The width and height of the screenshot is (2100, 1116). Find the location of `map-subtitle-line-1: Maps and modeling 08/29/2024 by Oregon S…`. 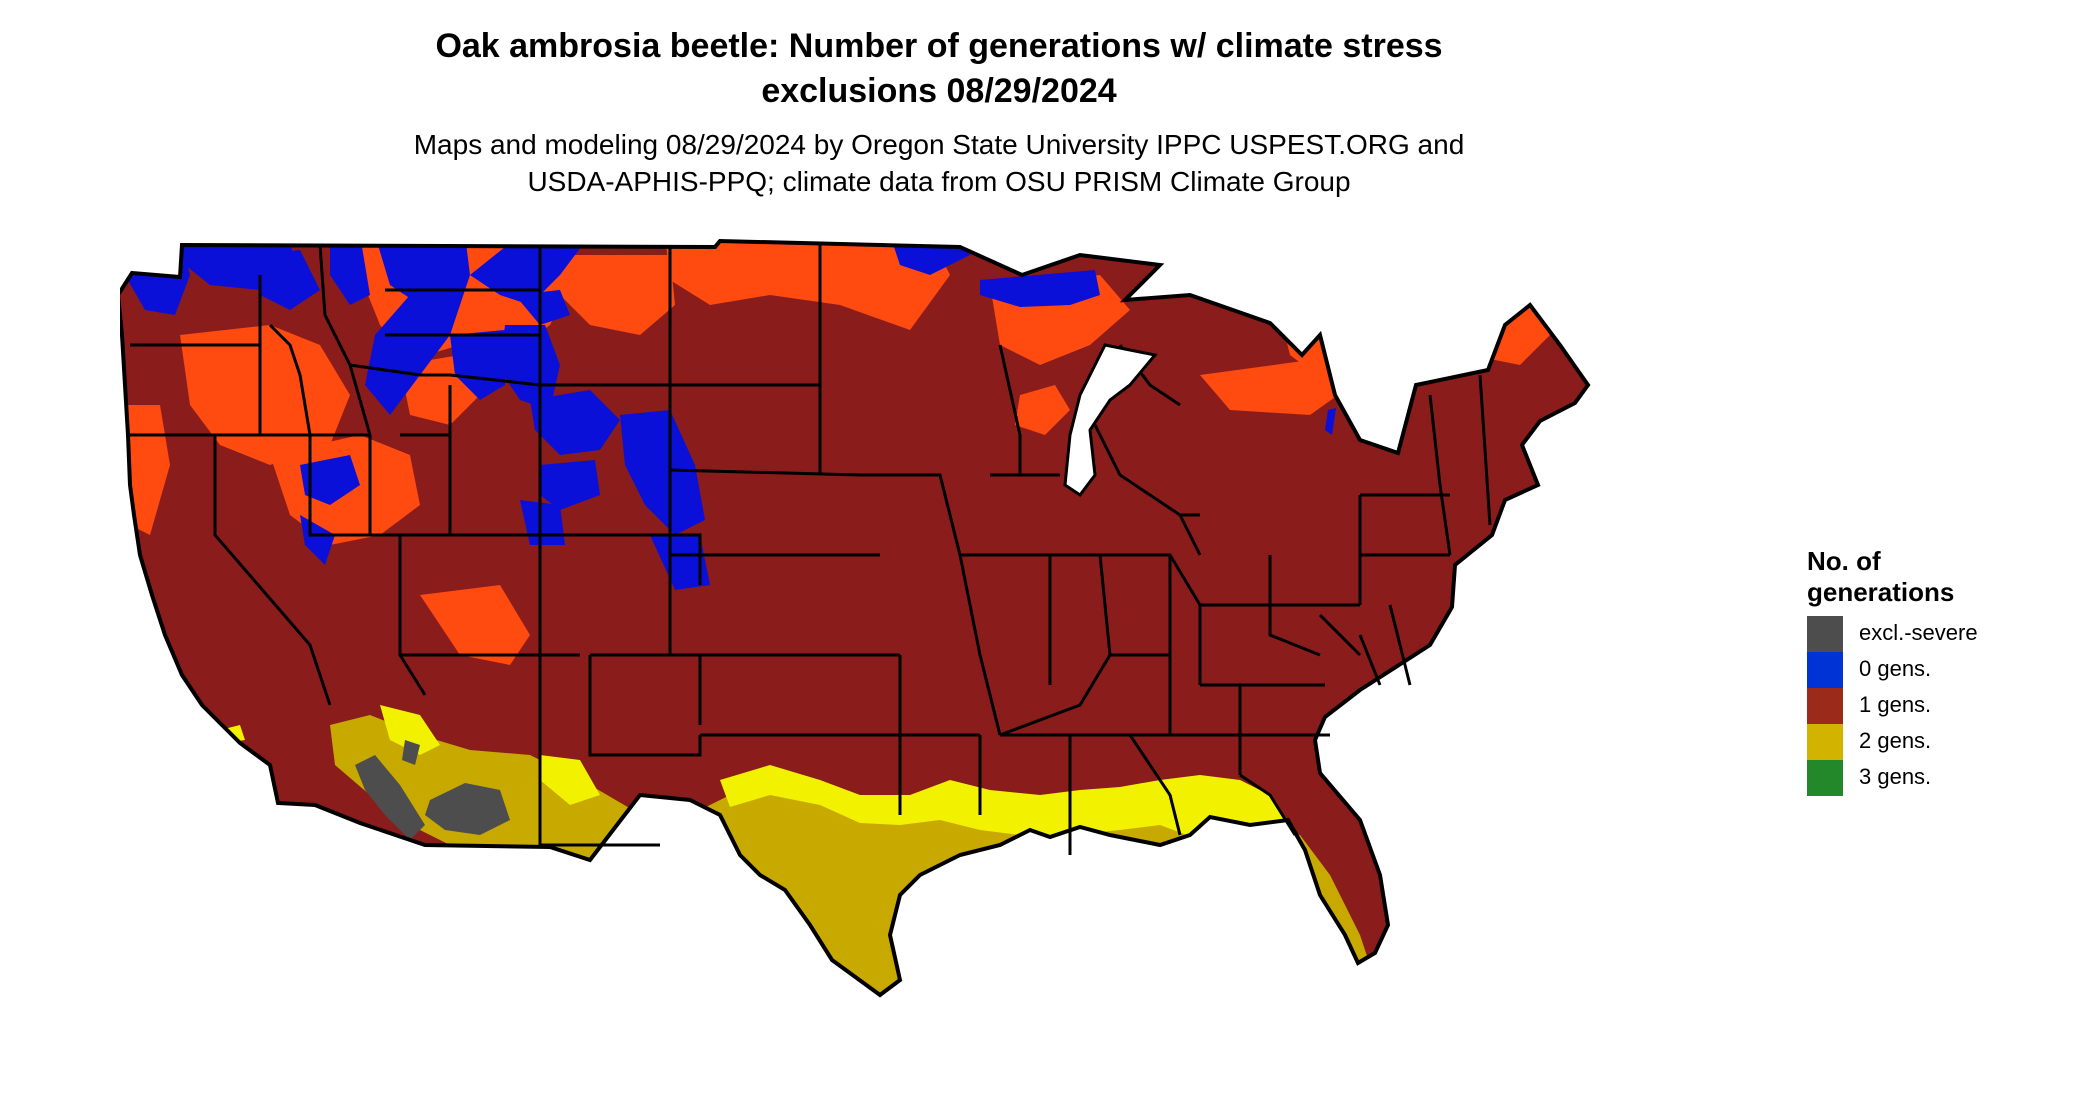

map-subtitle-line-1: Maps and modeling 08/29/2024 by Oregon S… is located at coordinates (939, 144).